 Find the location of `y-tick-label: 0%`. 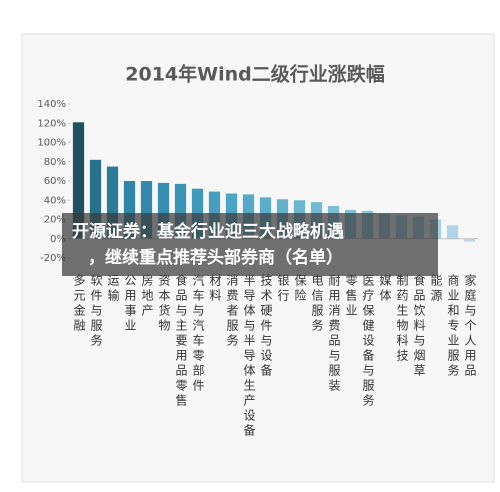

y-tick-label: 0% is located at coordinates (58, 239).